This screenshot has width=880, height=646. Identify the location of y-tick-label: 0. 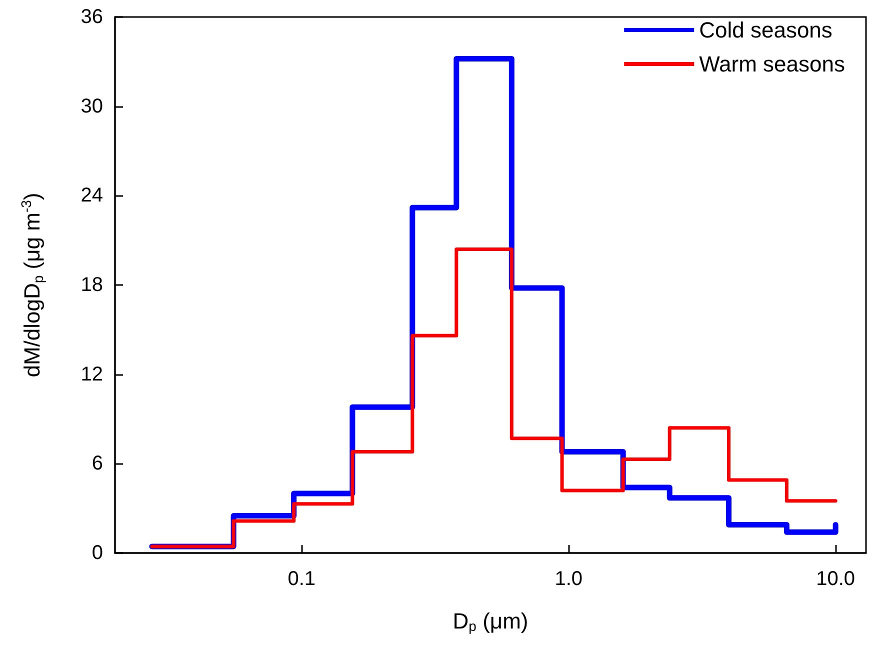
(97, 553).